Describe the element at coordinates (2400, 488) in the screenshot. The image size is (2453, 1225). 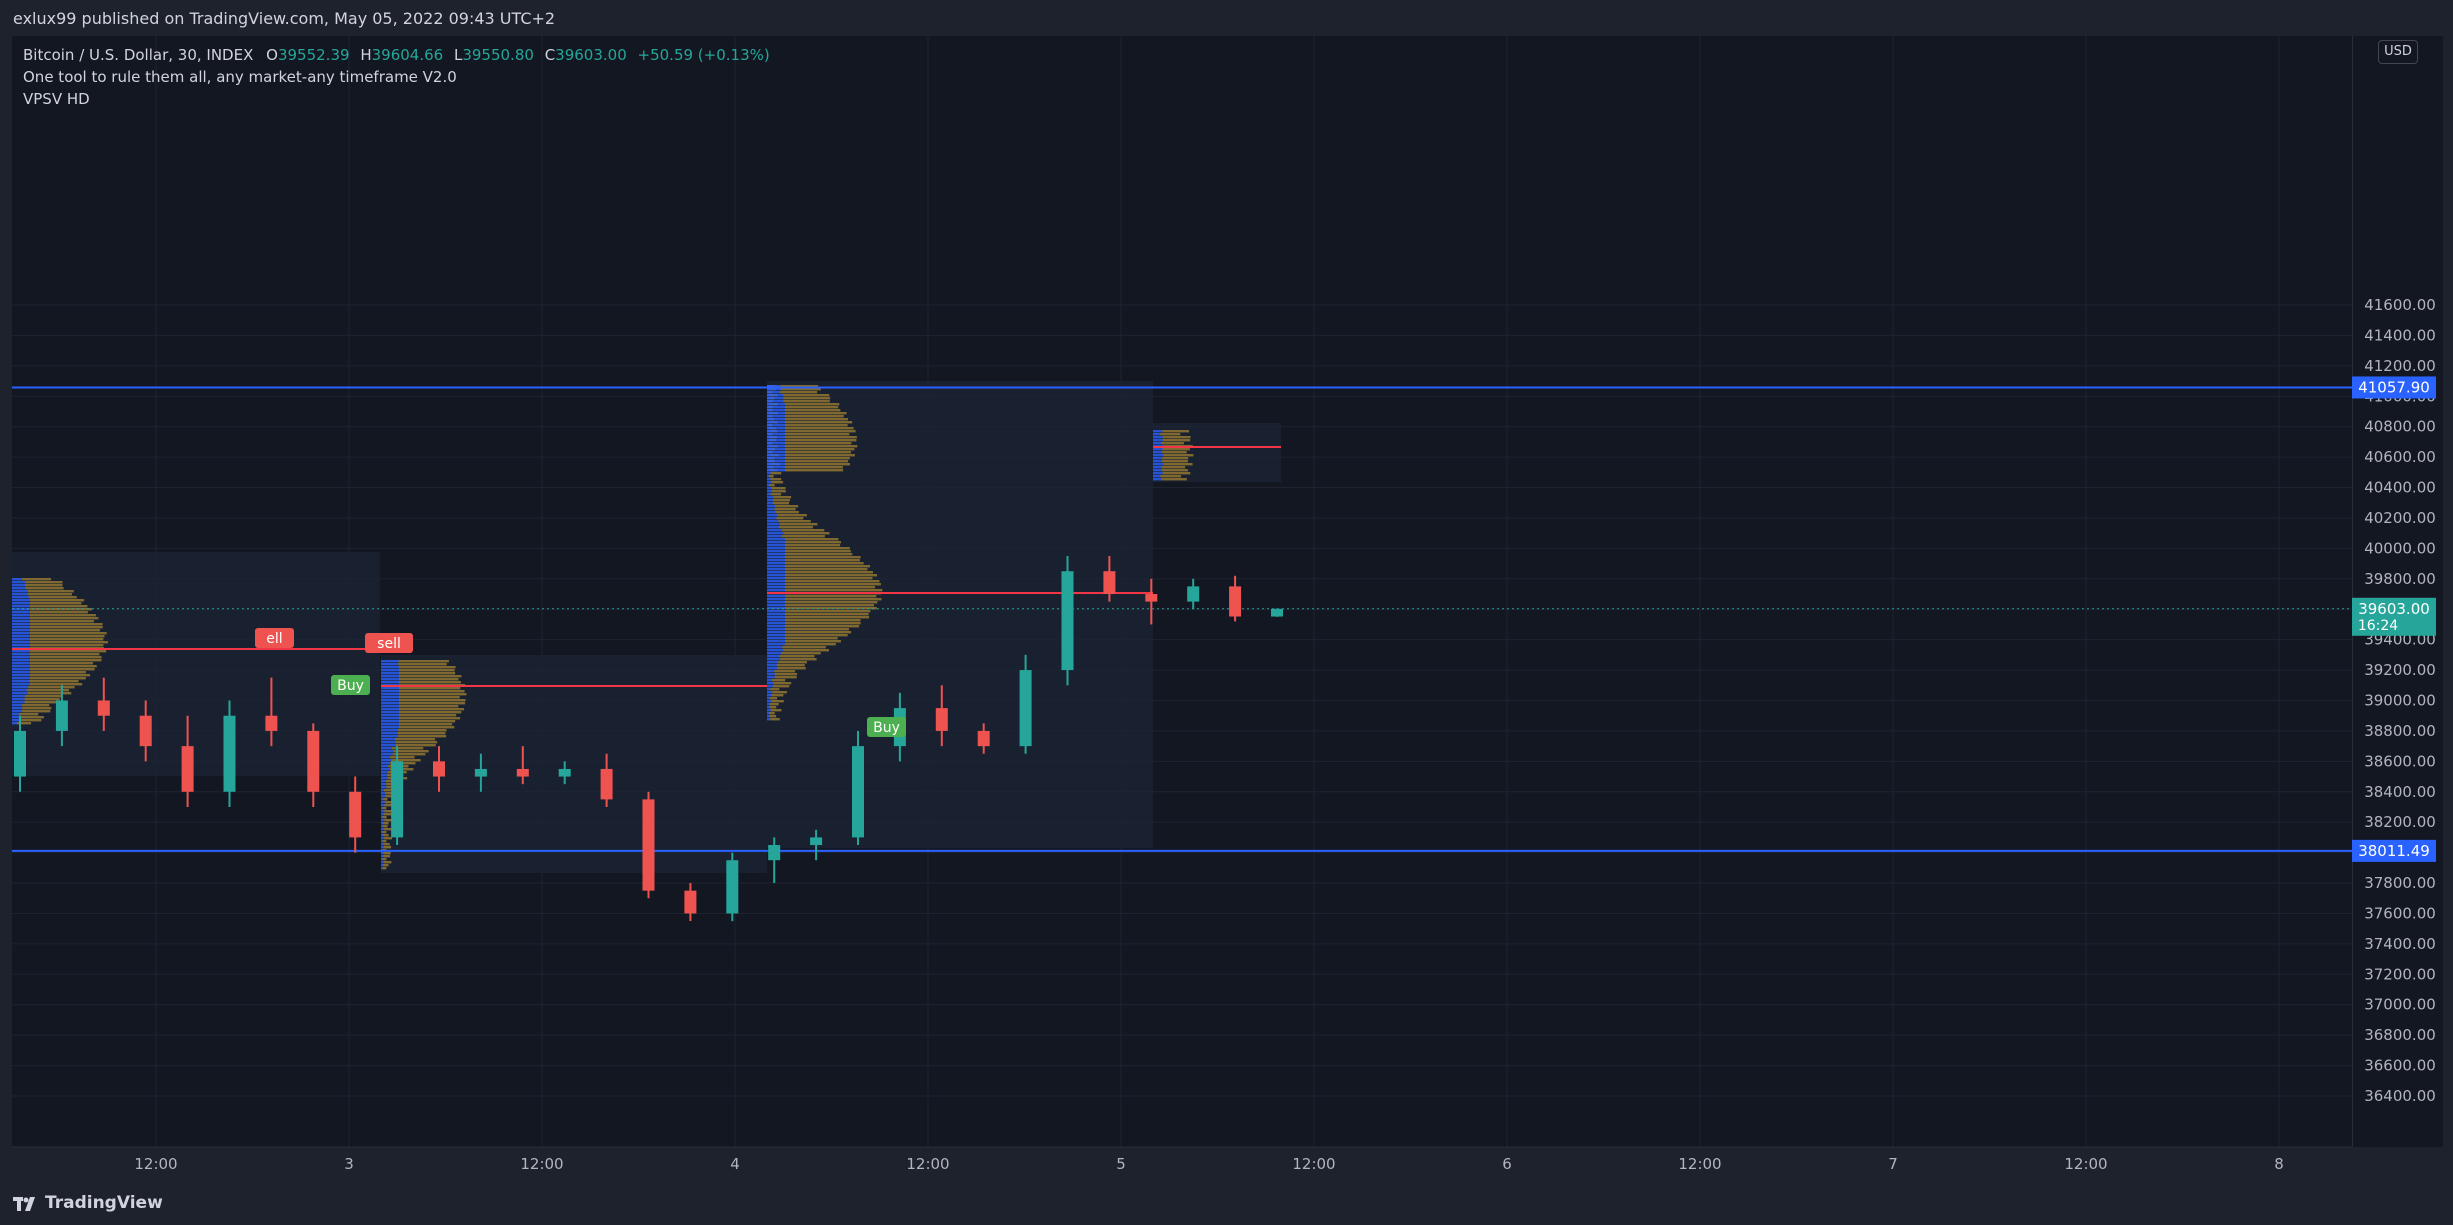
I see `price-tick-label: 40400.00` at that location.